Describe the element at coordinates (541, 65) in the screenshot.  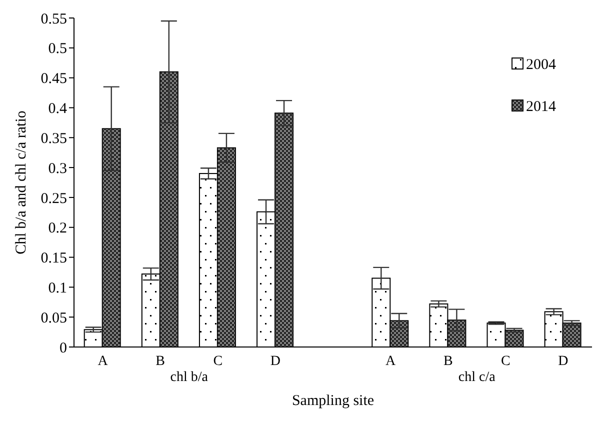
I see `legend-label: 2004` at that location.